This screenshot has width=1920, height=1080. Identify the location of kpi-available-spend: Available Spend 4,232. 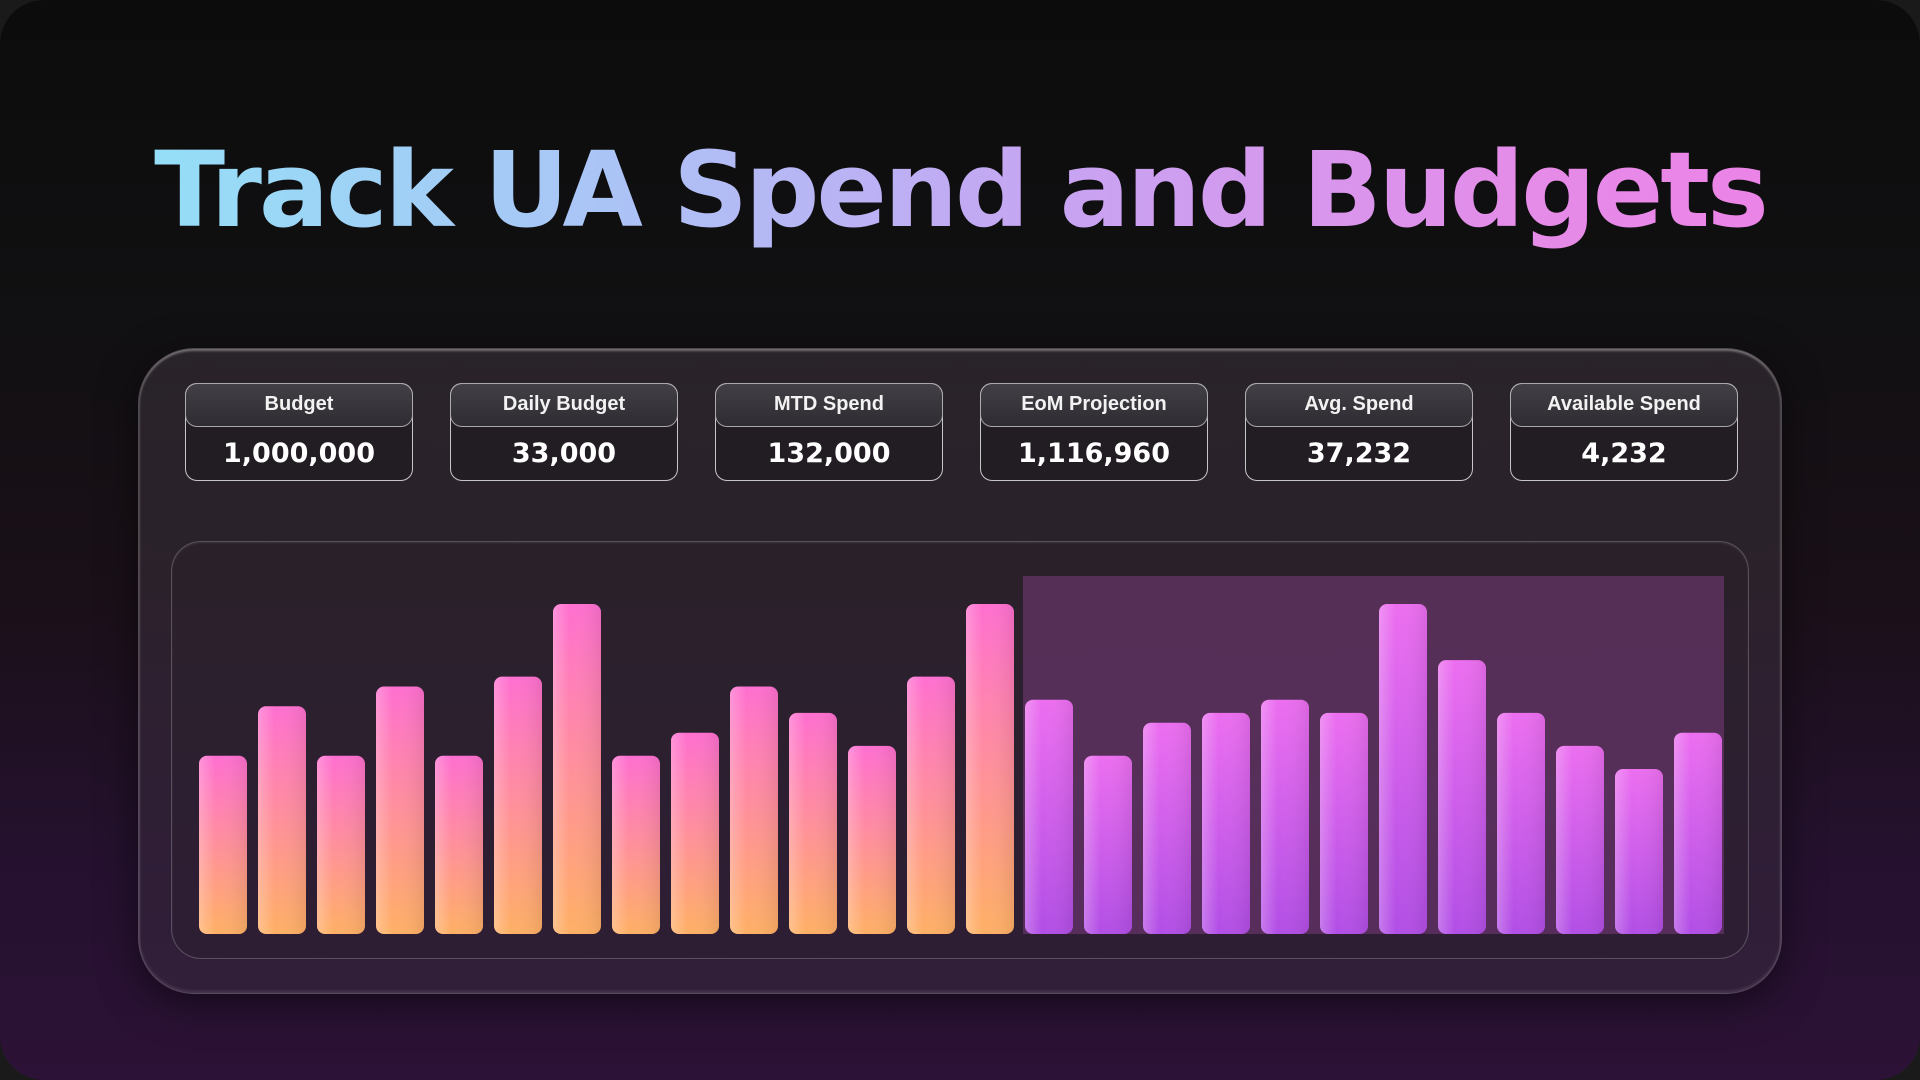
(1624, 432).